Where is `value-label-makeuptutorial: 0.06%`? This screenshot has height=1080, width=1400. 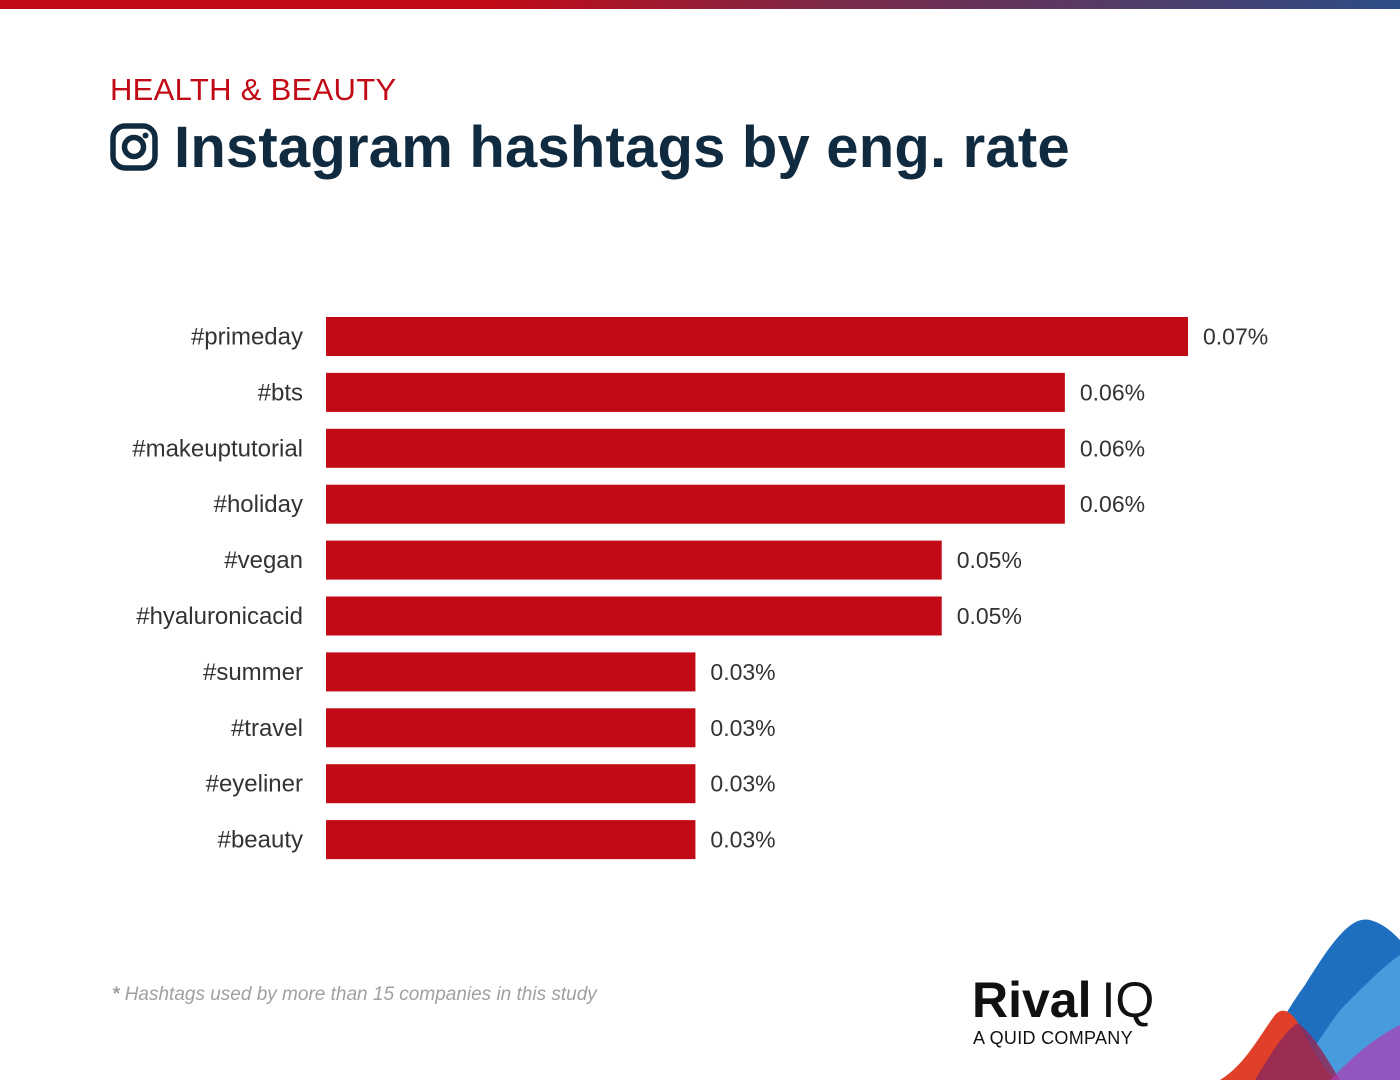 value-label-makeuptutorial: 0.06% is located at coordinates (1112, 448).